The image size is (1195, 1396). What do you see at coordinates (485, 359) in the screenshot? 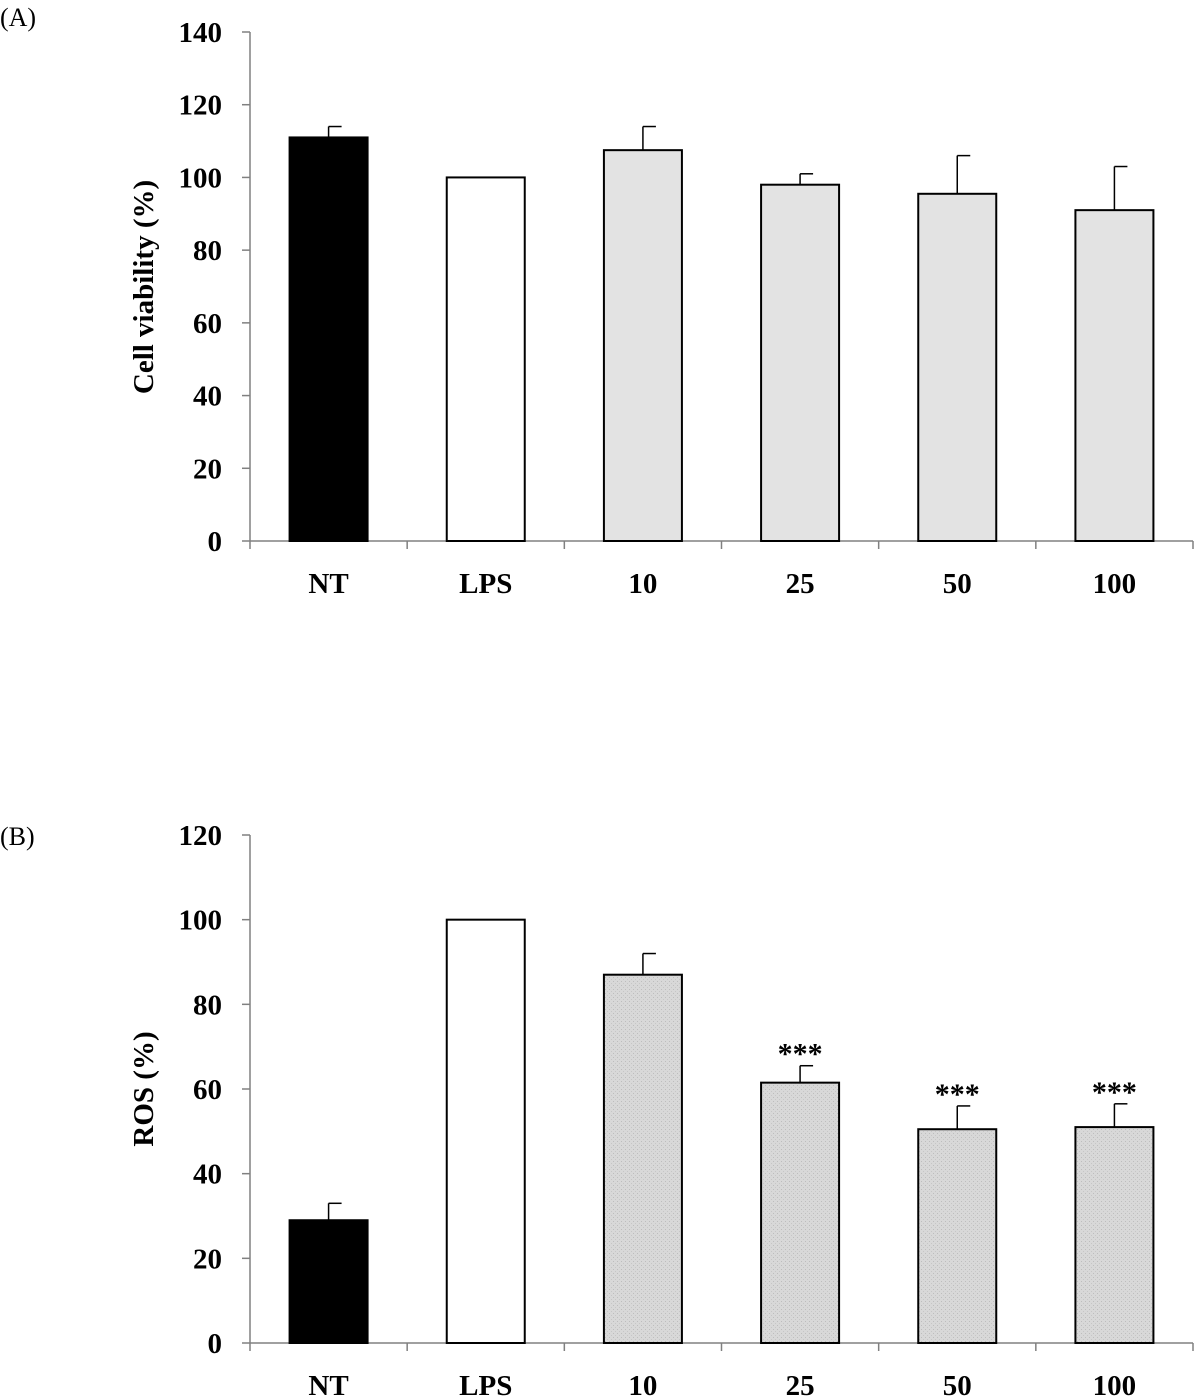
I see `panel-a-bar-LPS` at bounding box center [485, 359].